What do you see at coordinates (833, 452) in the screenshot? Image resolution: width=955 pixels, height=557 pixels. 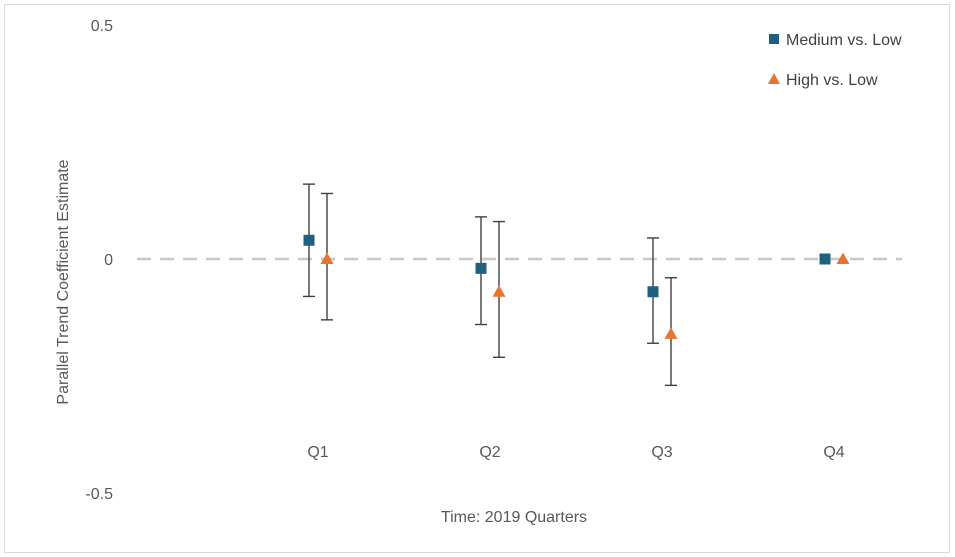 I see `x-tick-label: Q4` at bounding box center [833, 452].